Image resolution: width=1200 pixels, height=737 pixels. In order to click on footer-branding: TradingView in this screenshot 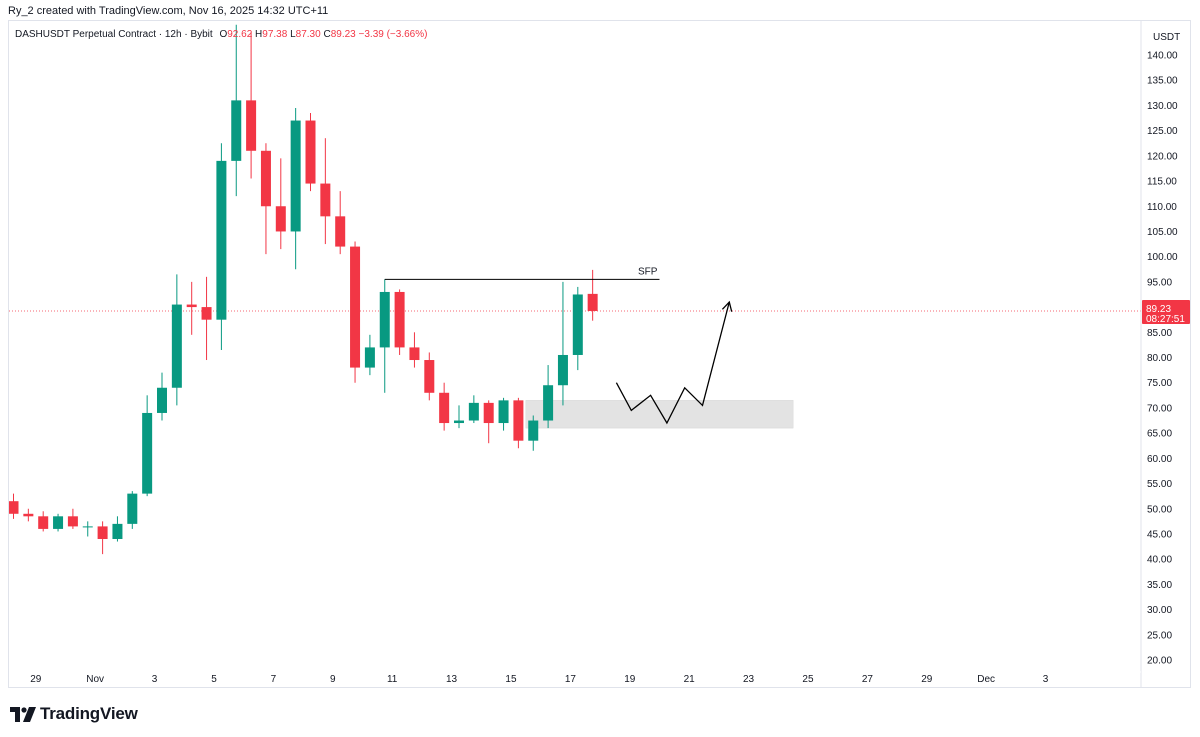, I will do `click(74, 714)`.